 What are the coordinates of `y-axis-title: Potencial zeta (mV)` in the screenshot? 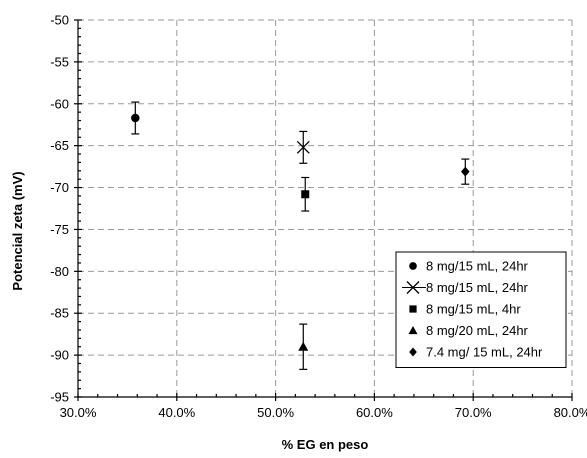 It's located at (17, 230).